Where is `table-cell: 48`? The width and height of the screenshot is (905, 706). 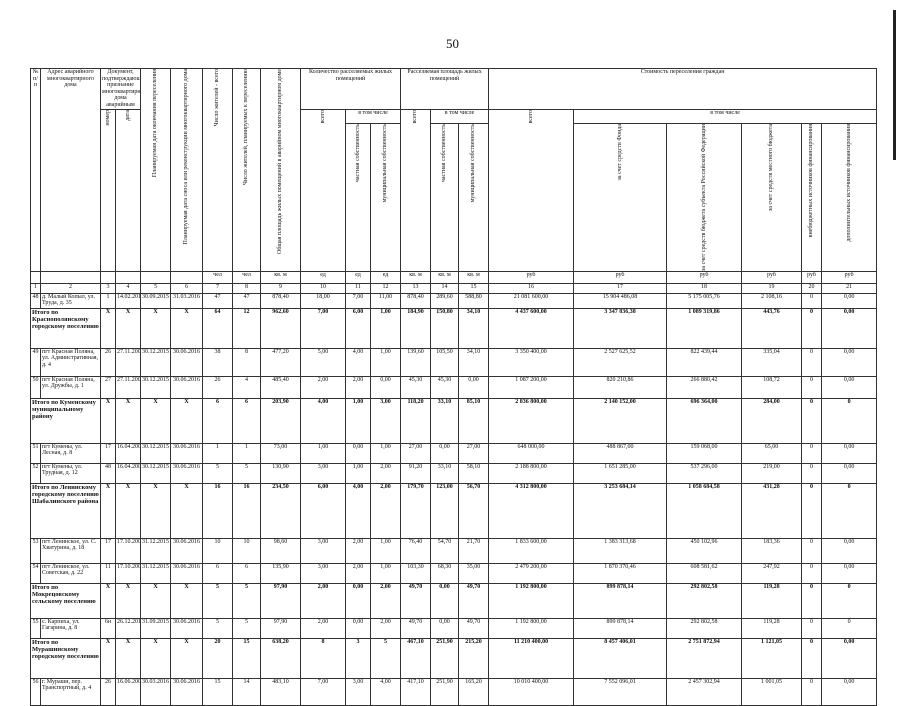 table-cell: 48 is located at coordinates (108, 473).